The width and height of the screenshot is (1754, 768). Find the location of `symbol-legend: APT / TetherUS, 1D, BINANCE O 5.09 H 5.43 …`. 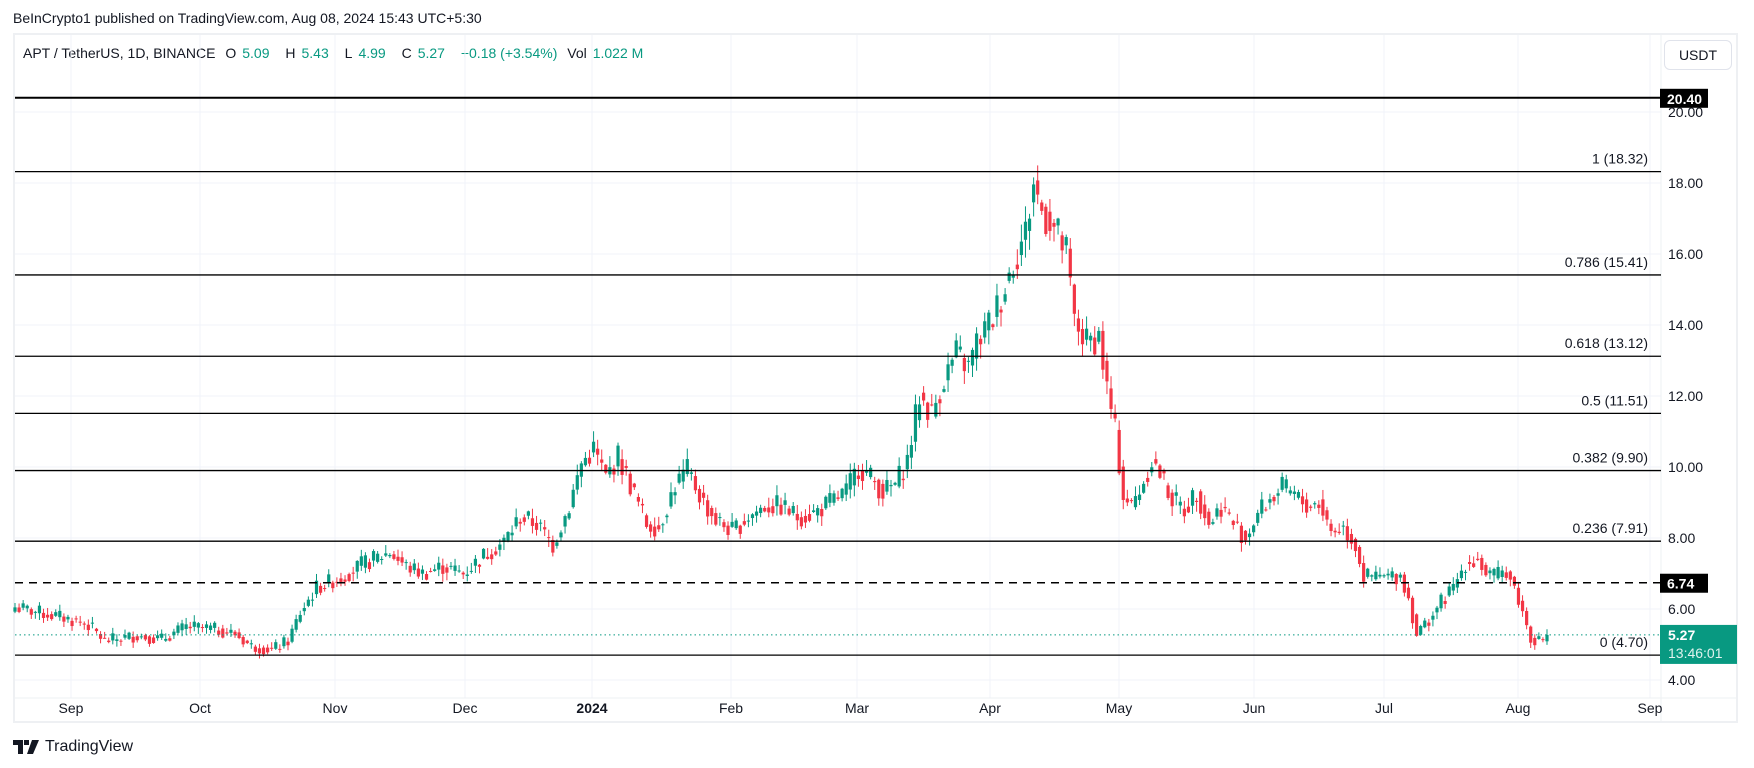

symbol-legend: APT / TetherUS, 1D, BINANCE O 5.09 H 5.43 … is located at coordinates (339, 53).